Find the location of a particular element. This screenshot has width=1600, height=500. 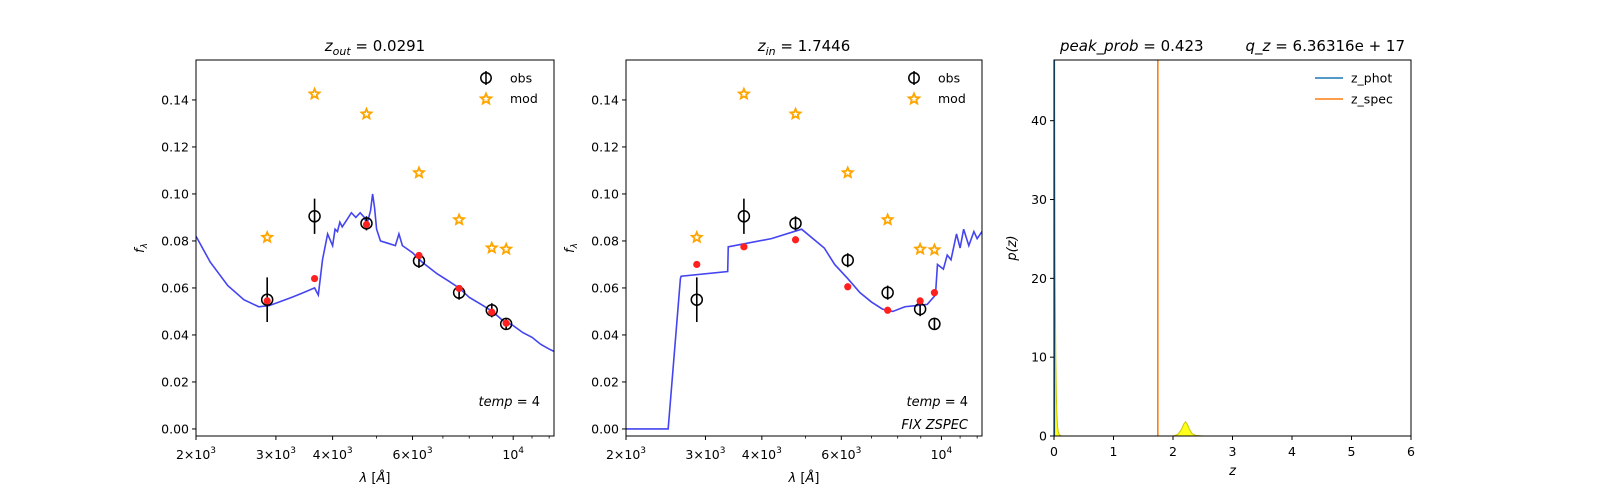

x-tick-label: 3 is located at coordinates (1233, 451).